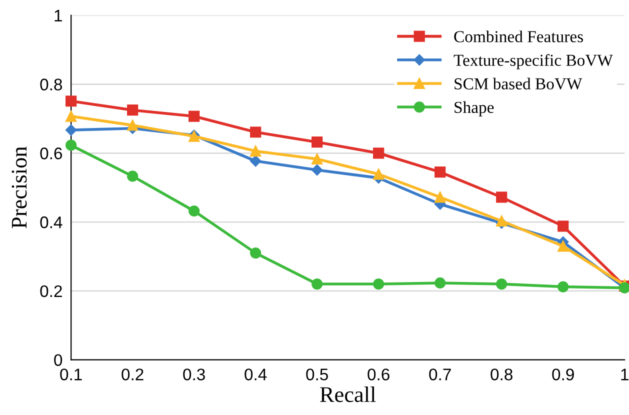 The image size is (629, 415). What do you see at coordinates (379, 374) in the screenshot?
I see `x-tick-label: 0.6` at bounding box center [379, 374].